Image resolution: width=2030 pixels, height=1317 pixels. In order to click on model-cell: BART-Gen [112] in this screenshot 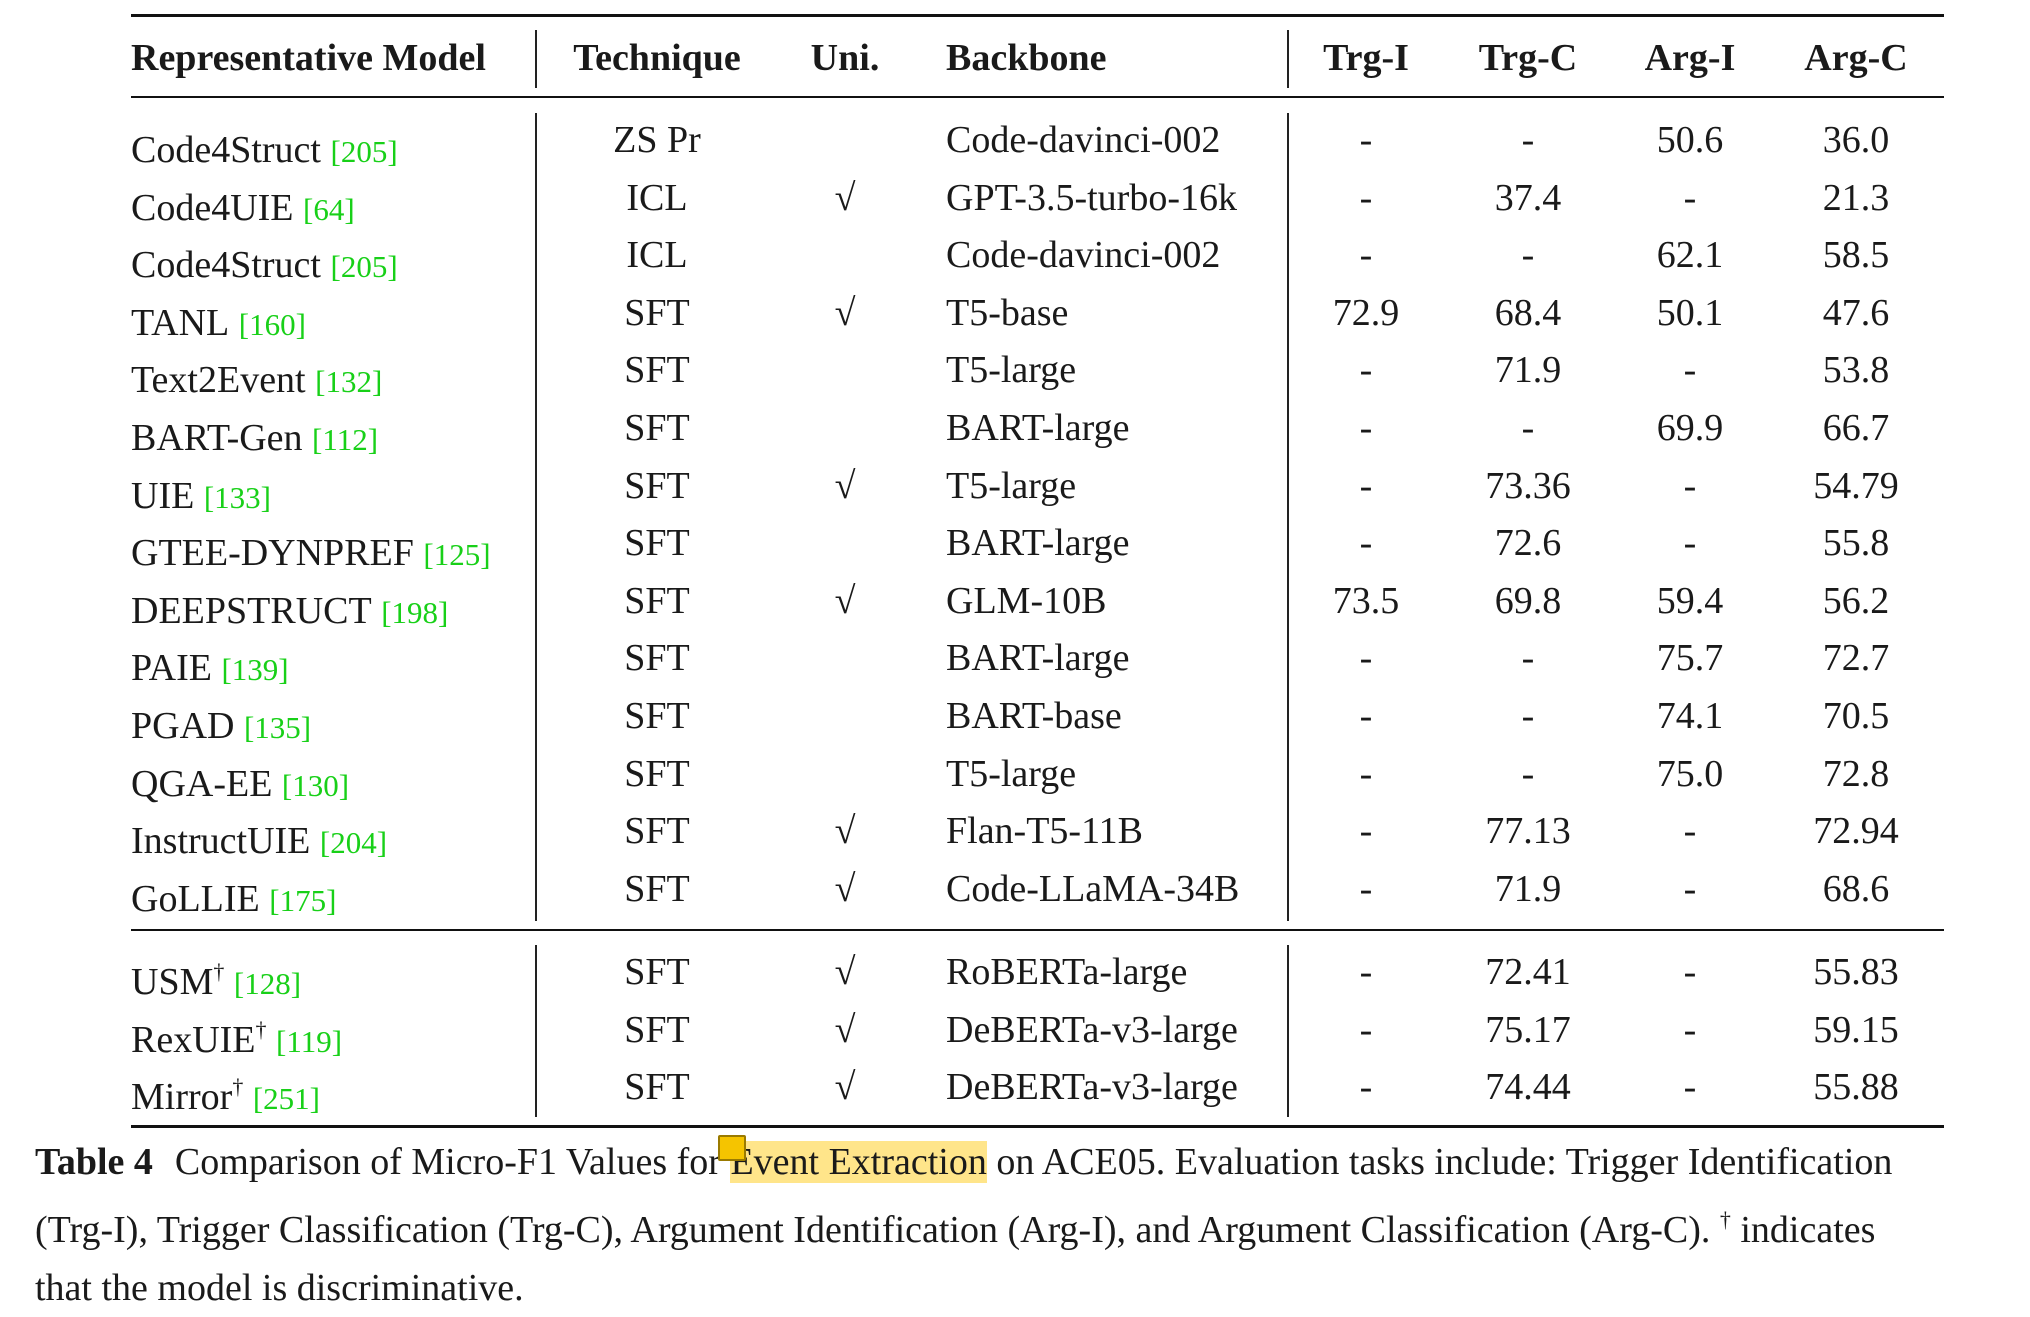, I will do `click(254, 434)`.